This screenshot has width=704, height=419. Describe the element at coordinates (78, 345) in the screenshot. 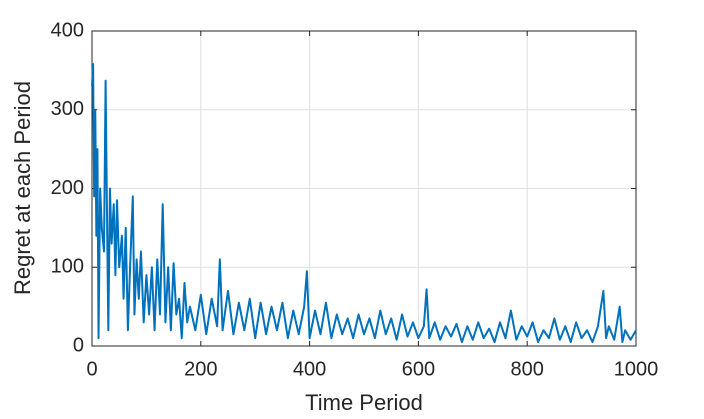

I see `y-tick-label: 0` at that location.